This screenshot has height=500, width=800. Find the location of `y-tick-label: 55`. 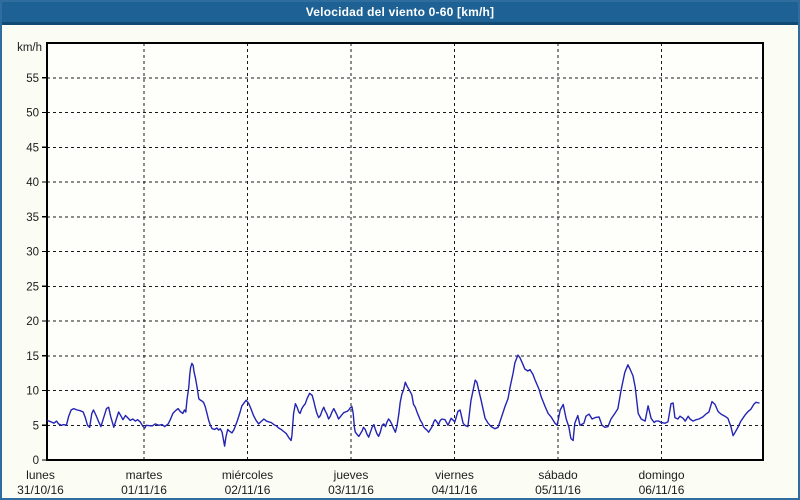

y-tick-label: 55 is located at coordinates (32, 79).